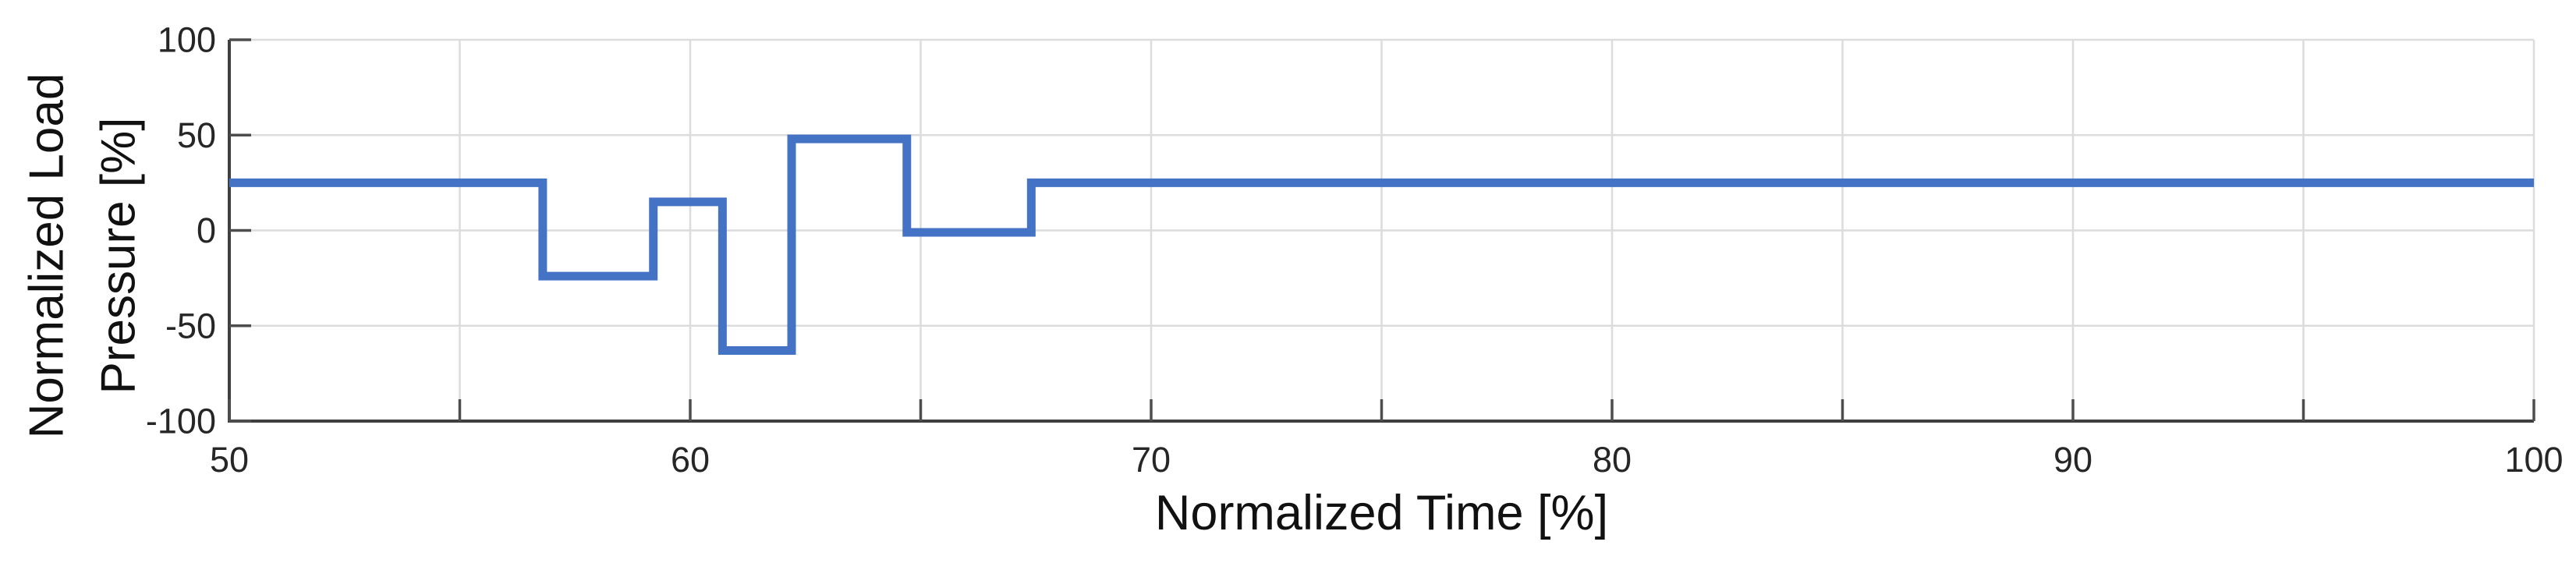 The image size is (2576, 563). Describe the element at coordinates (2533, 460) in the screenshot. I see `x-tick-label: 100` at that location.